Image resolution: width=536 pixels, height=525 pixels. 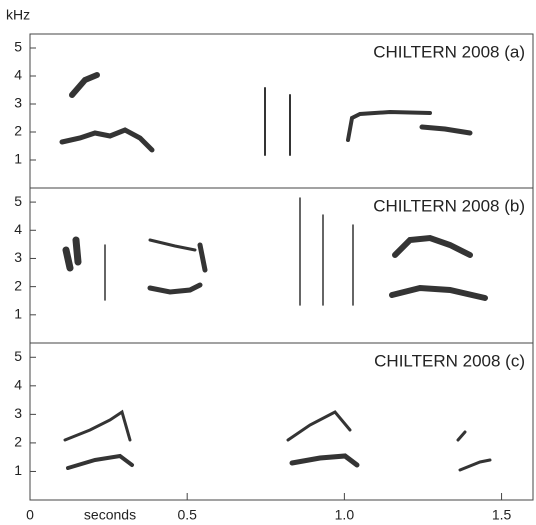 I want to click on y-axis-label: kHz, so click(x=18, y=15).